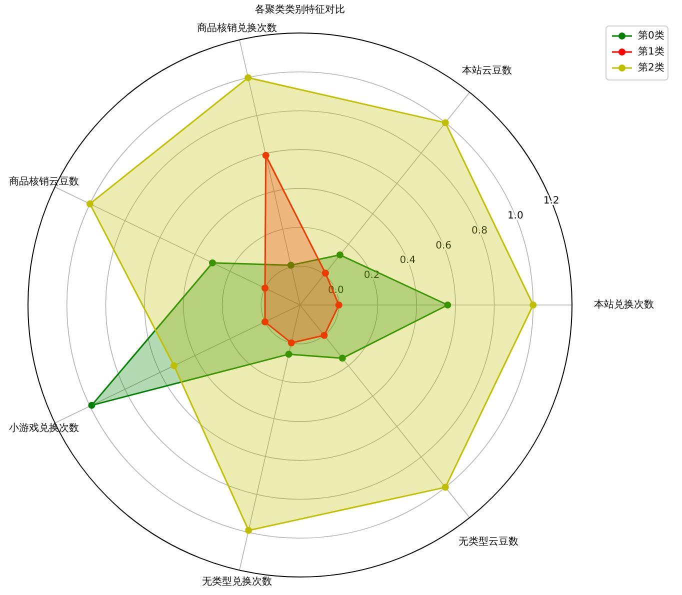 The height and width of the screenshot is (595, 682). Describe the element at coordinates (480, 230) in the screenshot. I see `y-tick-label: 0.8` at that location.